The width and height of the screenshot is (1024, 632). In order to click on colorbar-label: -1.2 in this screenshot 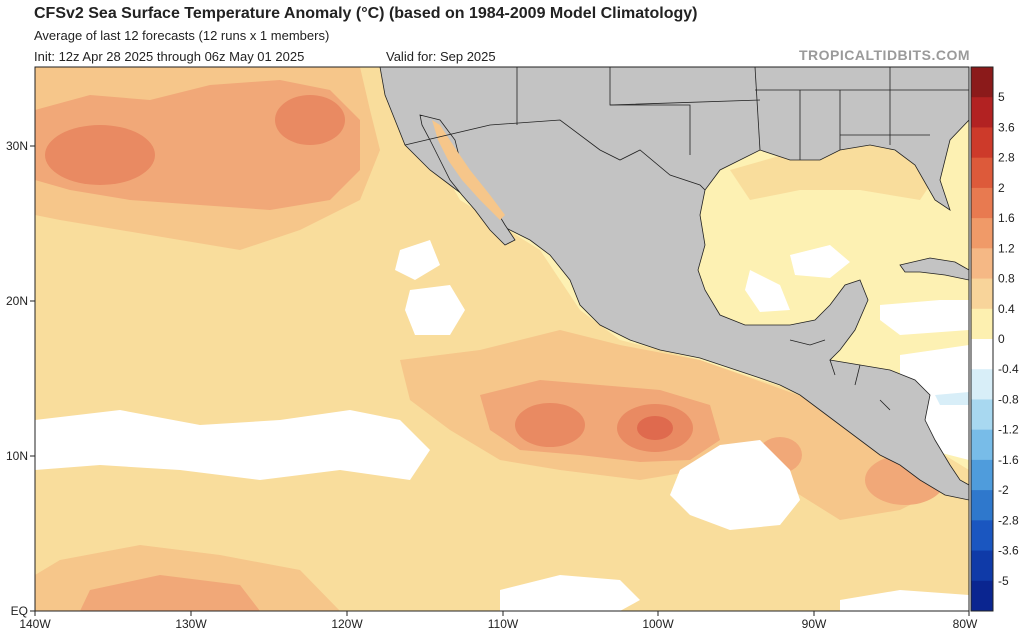, I will do `click(1008, 430)`.